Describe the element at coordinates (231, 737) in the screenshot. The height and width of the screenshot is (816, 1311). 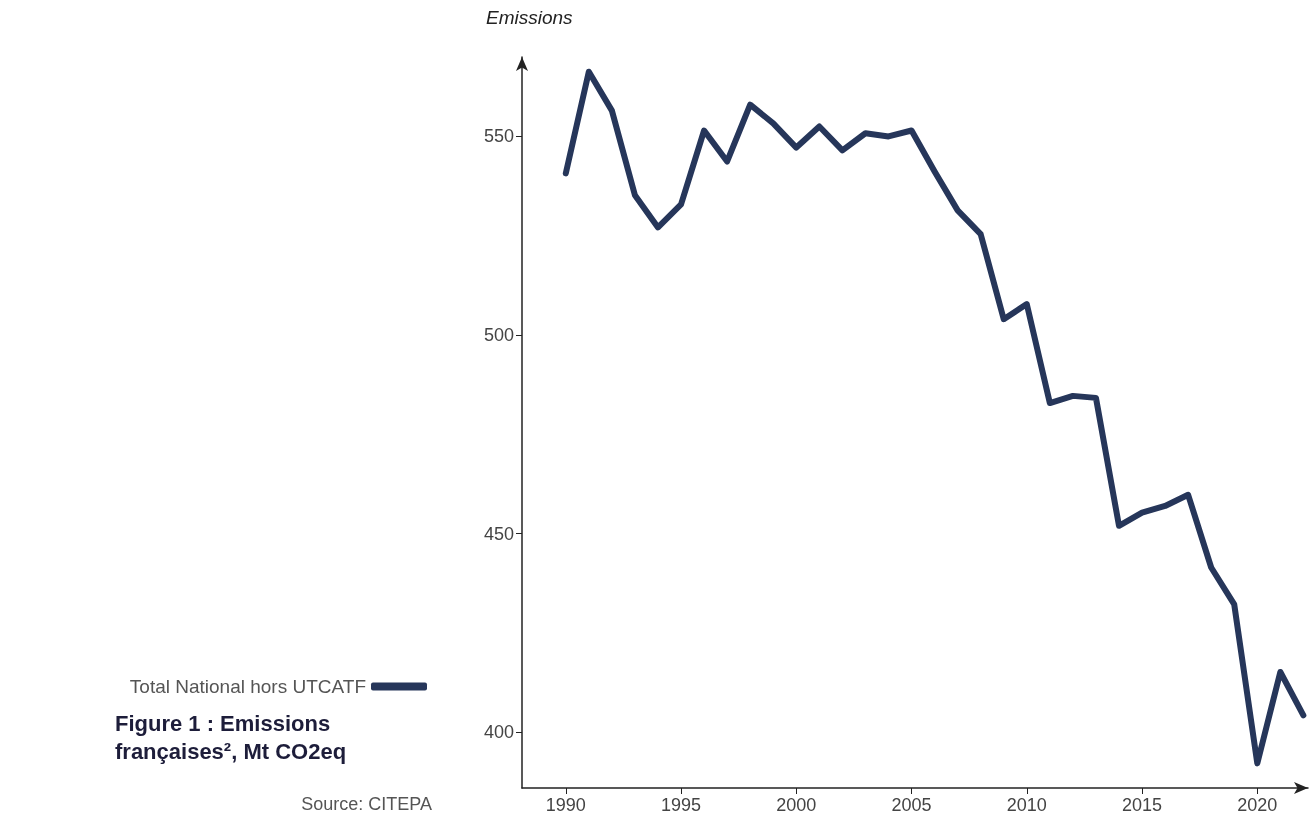
I see `text: Figure 1 : Emissions françaises², Mt CO2eq` at that location.